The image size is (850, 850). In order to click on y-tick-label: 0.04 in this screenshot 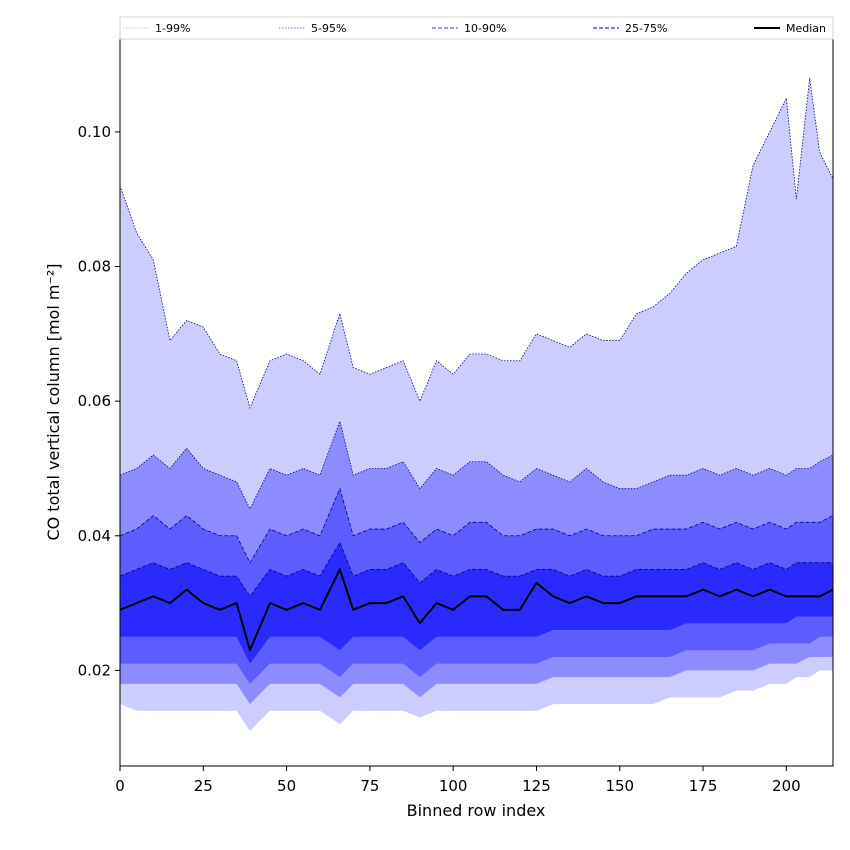, I will do `click(94, 536)`.